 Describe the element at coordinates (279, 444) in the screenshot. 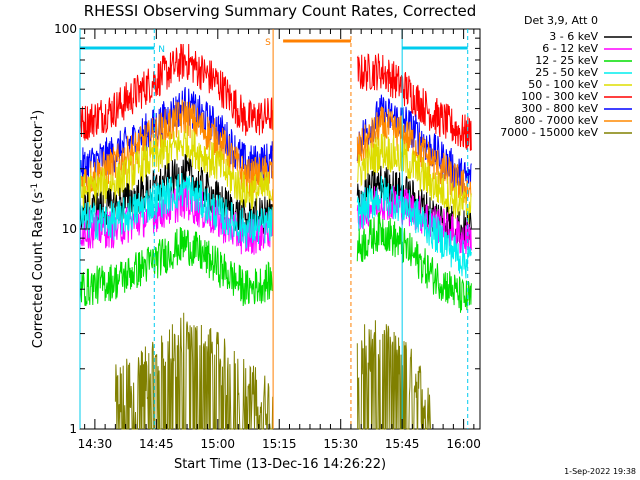

I see `x-tick-label: 15:15` at that location.